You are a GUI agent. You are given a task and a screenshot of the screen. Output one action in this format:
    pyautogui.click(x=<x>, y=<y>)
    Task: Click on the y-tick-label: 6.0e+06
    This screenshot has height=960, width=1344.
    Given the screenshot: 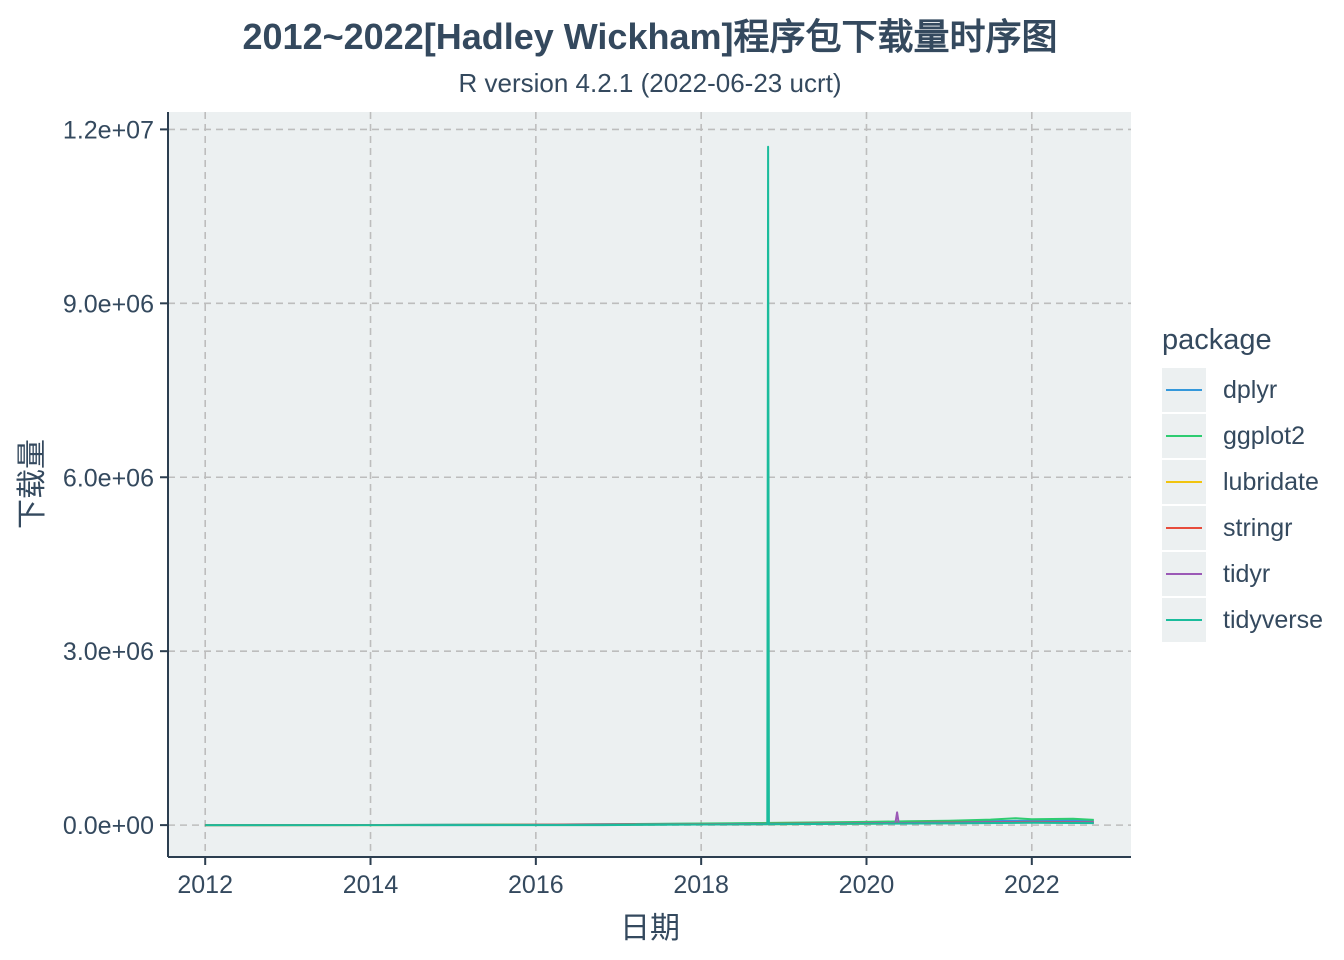 What is the action you would take?
    pyautogui.click(x=108, y=478)
    